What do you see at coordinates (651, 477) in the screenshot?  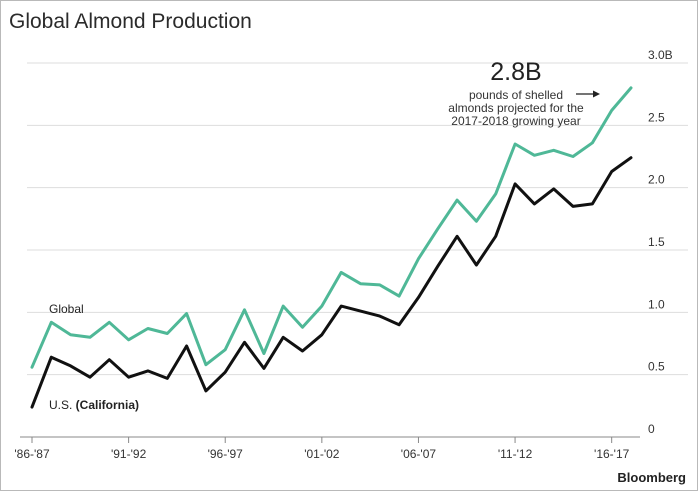 I see `source-credit: Bloomberg` at bounding box center [651, 477].